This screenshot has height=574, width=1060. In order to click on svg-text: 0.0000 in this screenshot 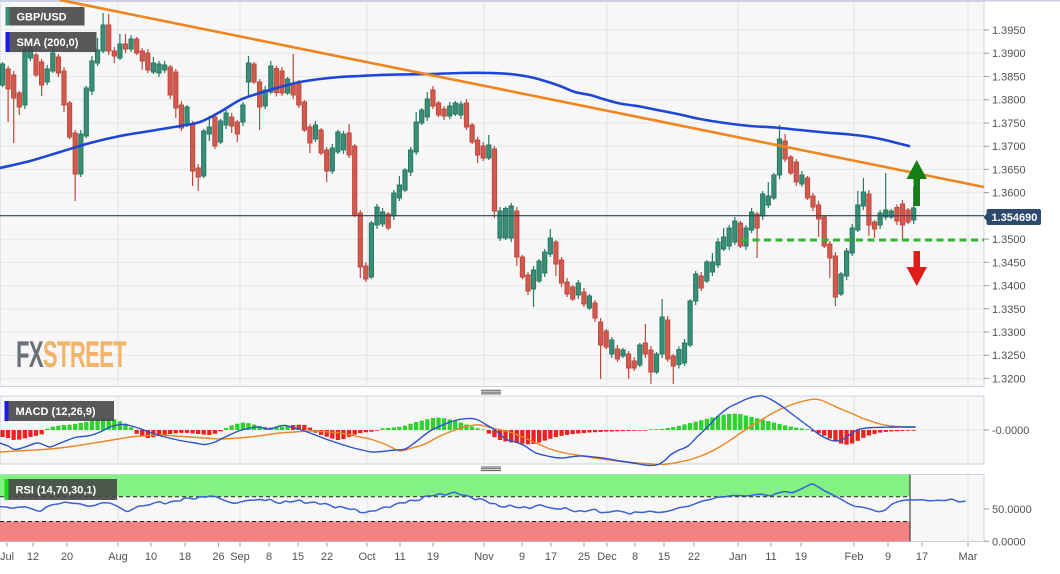, I will do `click(1009, 542)`.